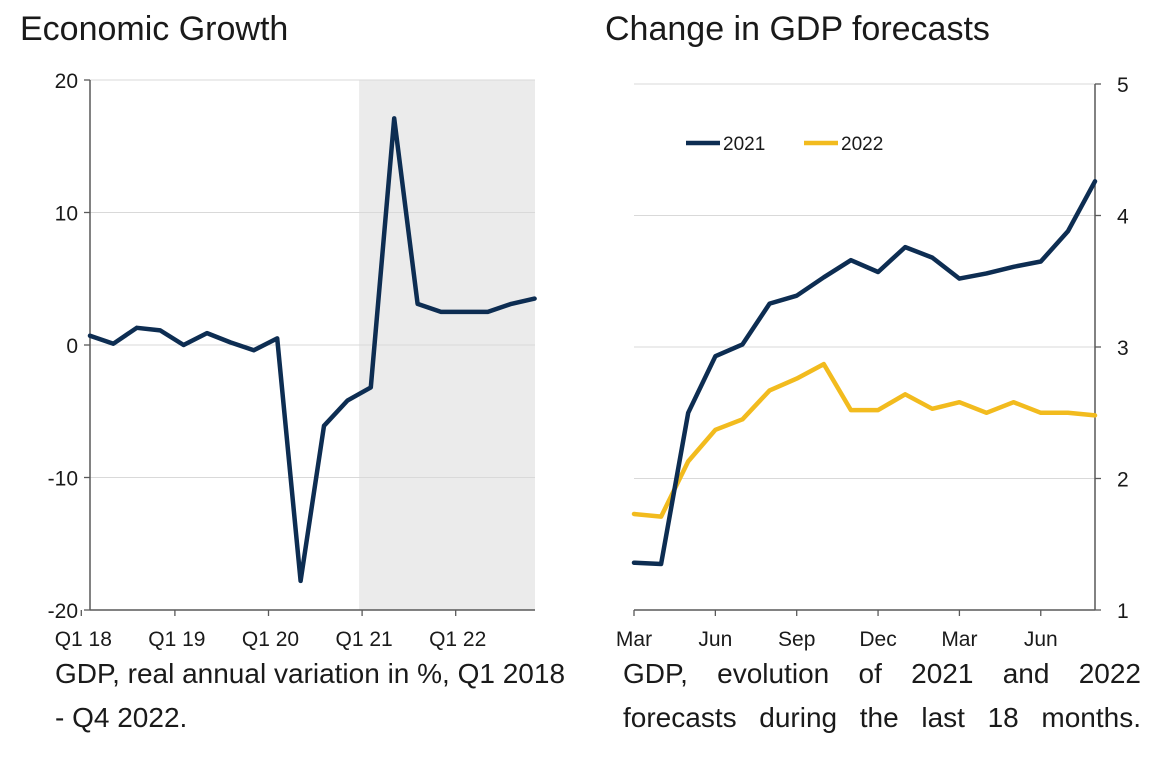 This screenshot has height=760, width=1170. What do you see at coordinates (363, 639) in the screenshot?
I see `left-x-tick-label: Q1 21` at bounding box center [363, 639].